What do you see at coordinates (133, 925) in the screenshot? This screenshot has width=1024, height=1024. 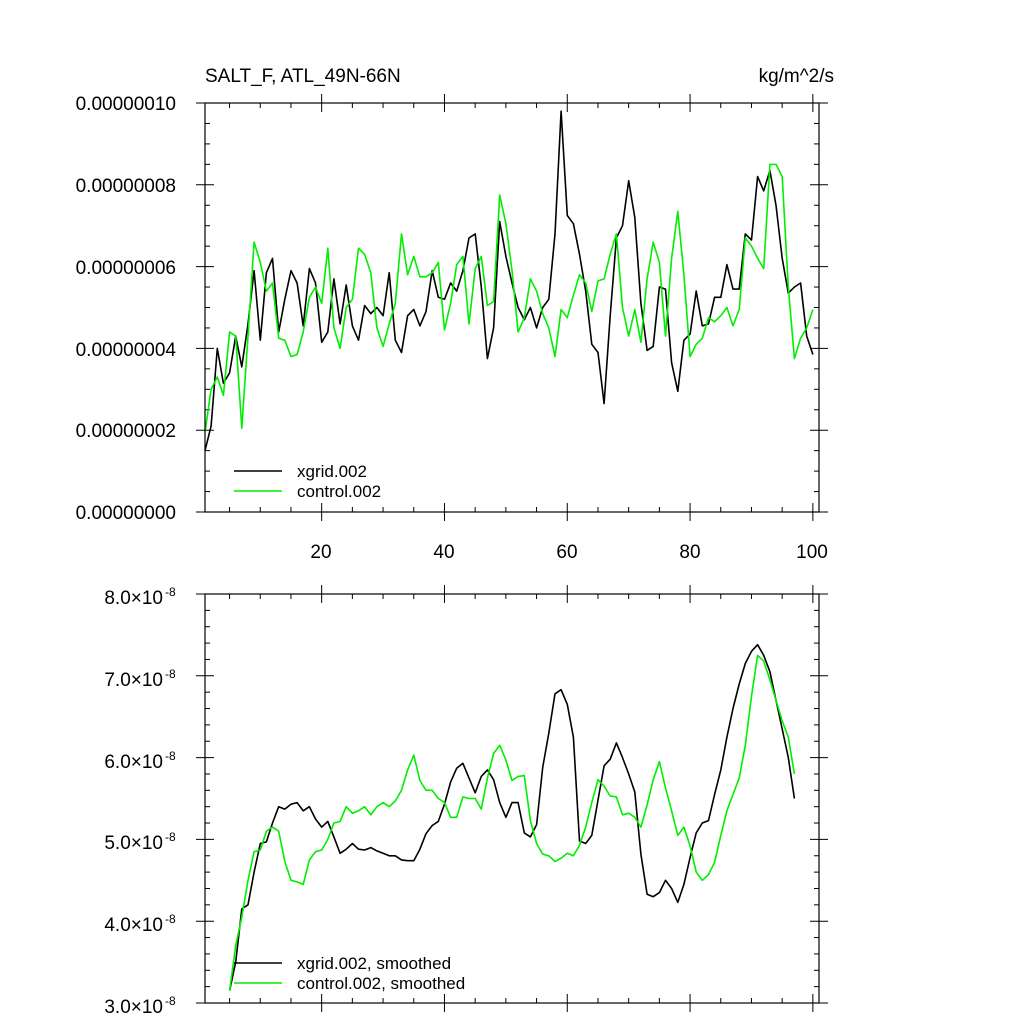 I see `y-tick-label: 4.0×10` at bounding box center [133, 925].